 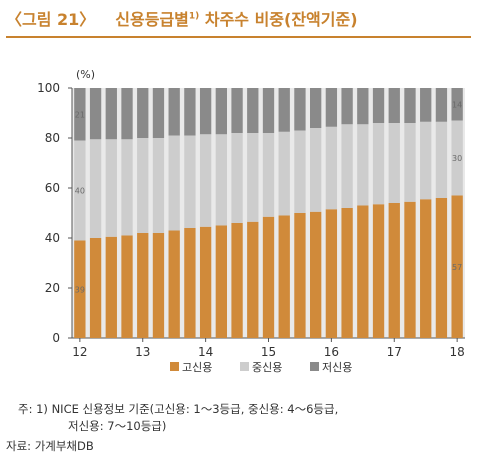 I want to click on data-label-last: 57, so click(x=457, y=267).